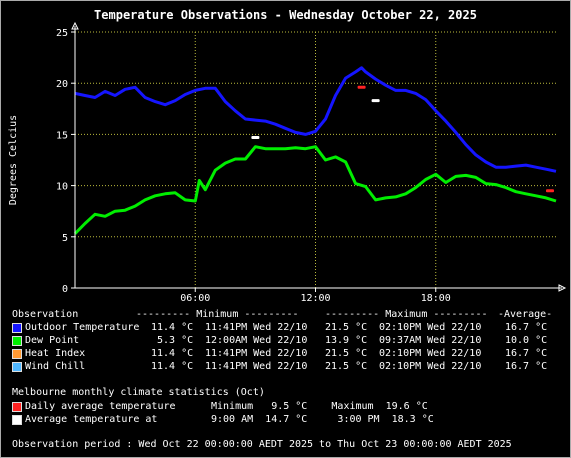 This screenshot has height=458, width=571. Describe the element at coordinates (52, 340) in the screenshot. I see `stats-label: Dew Point` at that location.